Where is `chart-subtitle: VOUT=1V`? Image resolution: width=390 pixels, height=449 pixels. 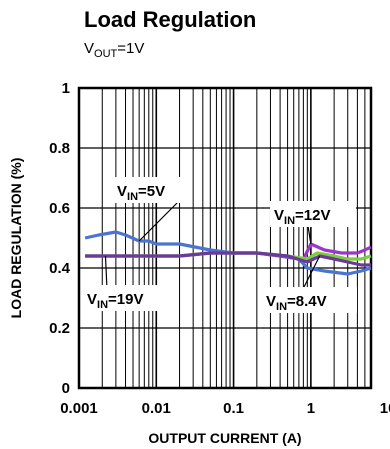
chart-subtitle: VOUT=1V is located at coordinates (114, 50).